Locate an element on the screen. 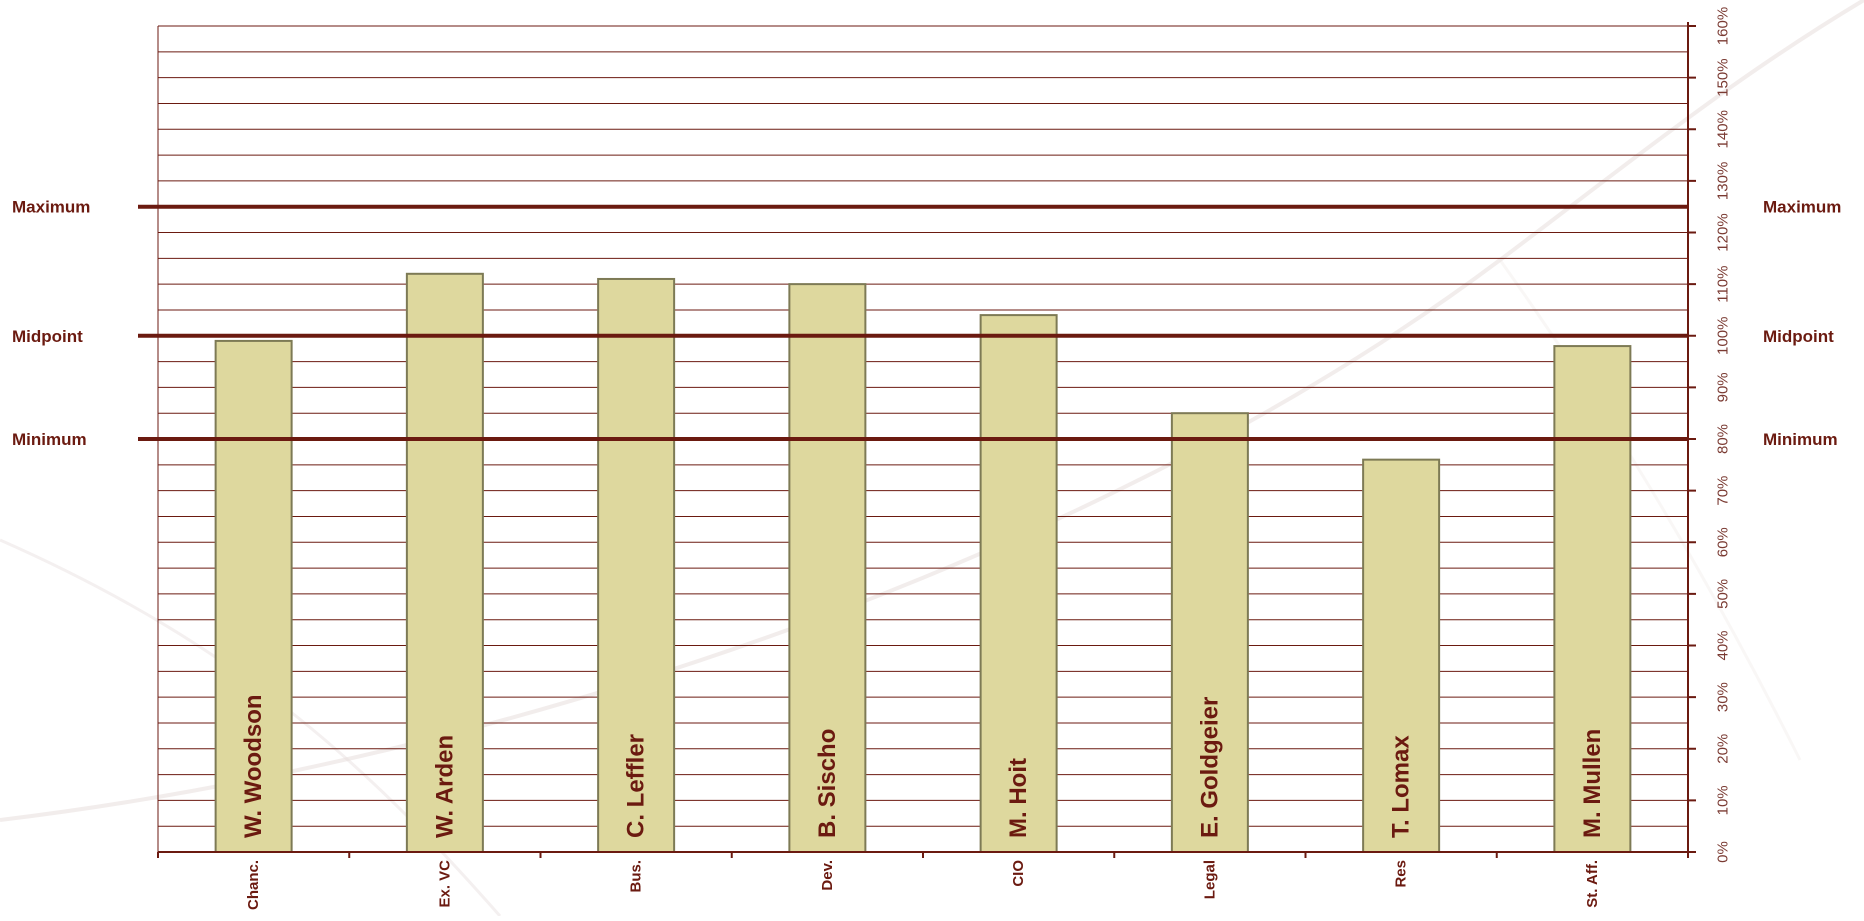  y-tick-label: 30% is located at coordinates (1723, 697).